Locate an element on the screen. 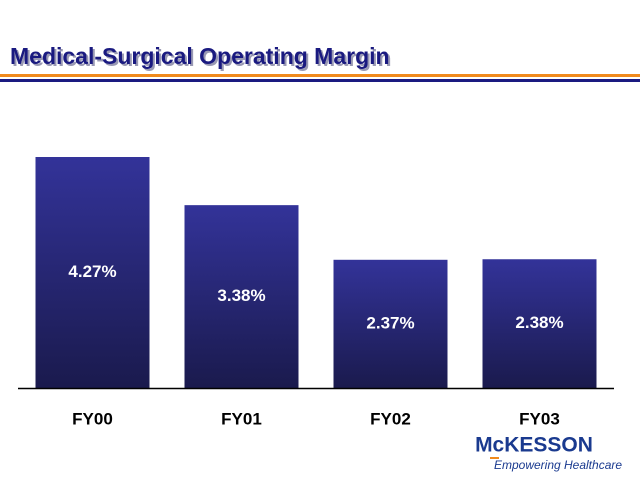 The image size is (640, 480). orange-rule is located at coordinates (320, 75).